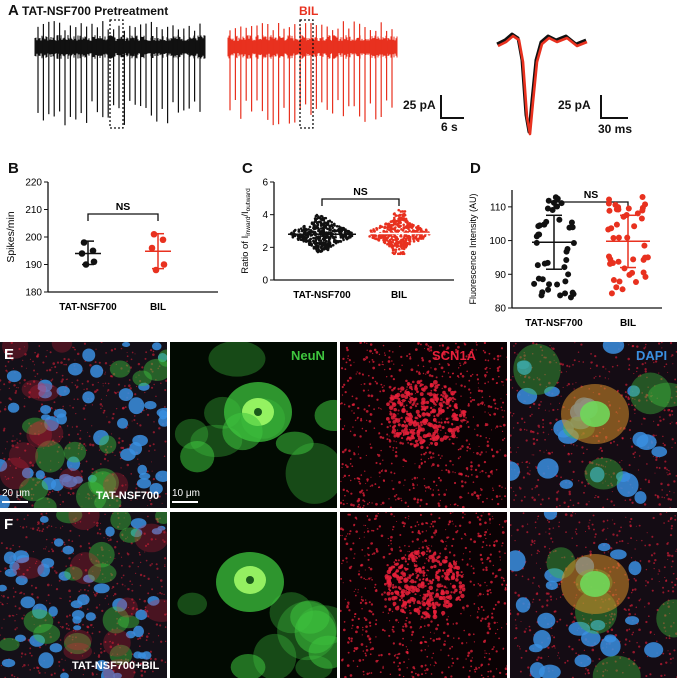 Image resolution: width=685 pixels, height=678 pixels. What do you see at coordinates (501, 275) in the screenshot?
I see `y-tick-label: 90` at bounding box center [501, 275].